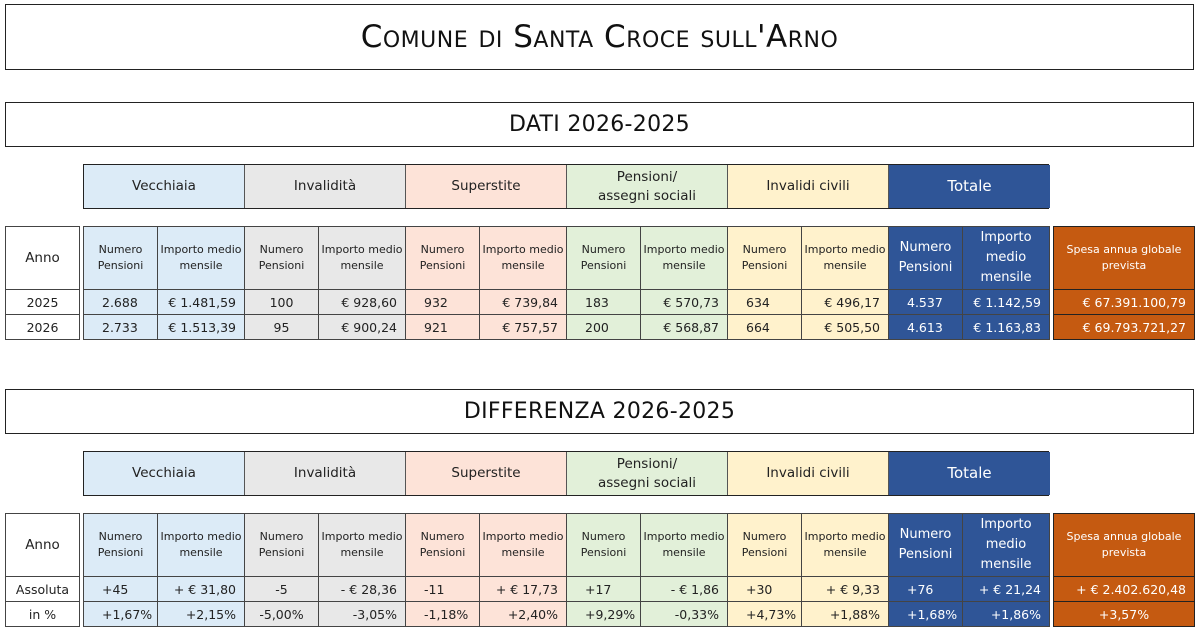 This screenshot has height=633, width=1200. What do you see at coordinates (281, 589) in the screenshot?
I see `cell-value: -5` at bounding box center [281, 589].